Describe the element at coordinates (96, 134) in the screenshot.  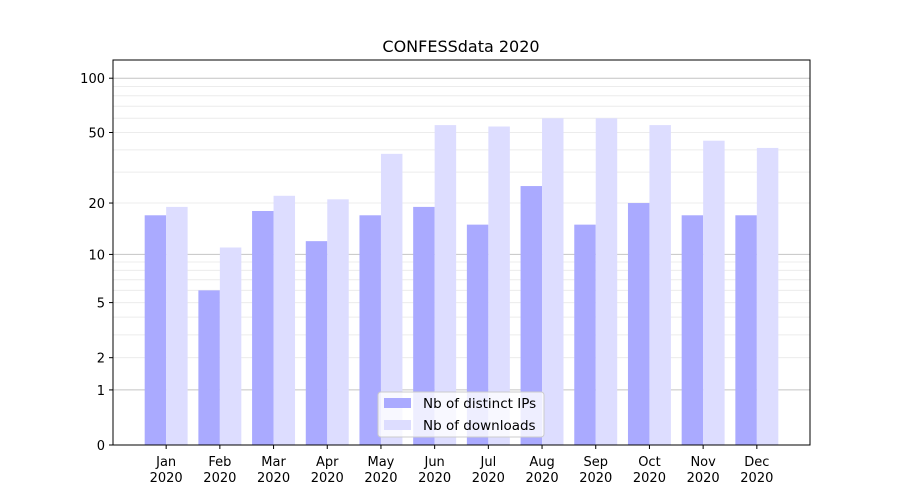
I see `y-tick-label: 50` at that location.